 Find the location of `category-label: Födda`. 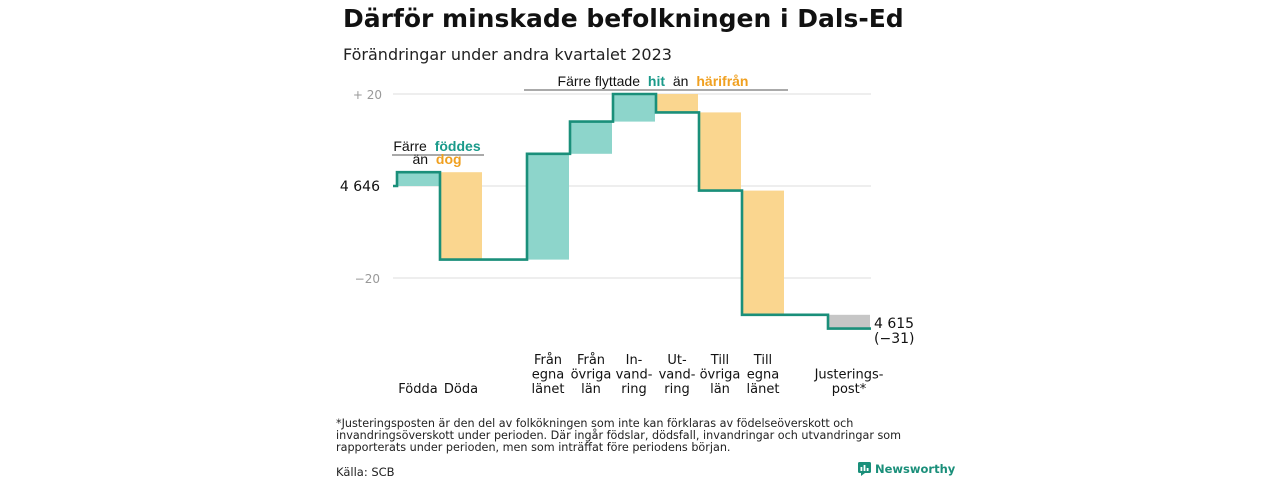

category-label: Födda is located at coordinates (417, 389).